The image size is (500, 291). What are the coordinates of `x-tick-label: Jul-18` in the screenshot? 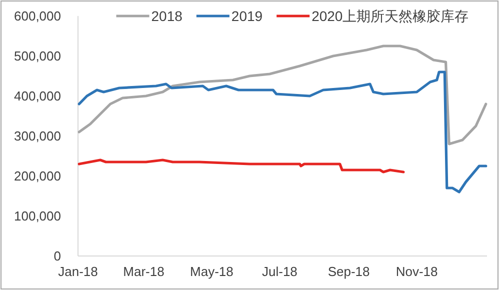 It's located at (280, 271).